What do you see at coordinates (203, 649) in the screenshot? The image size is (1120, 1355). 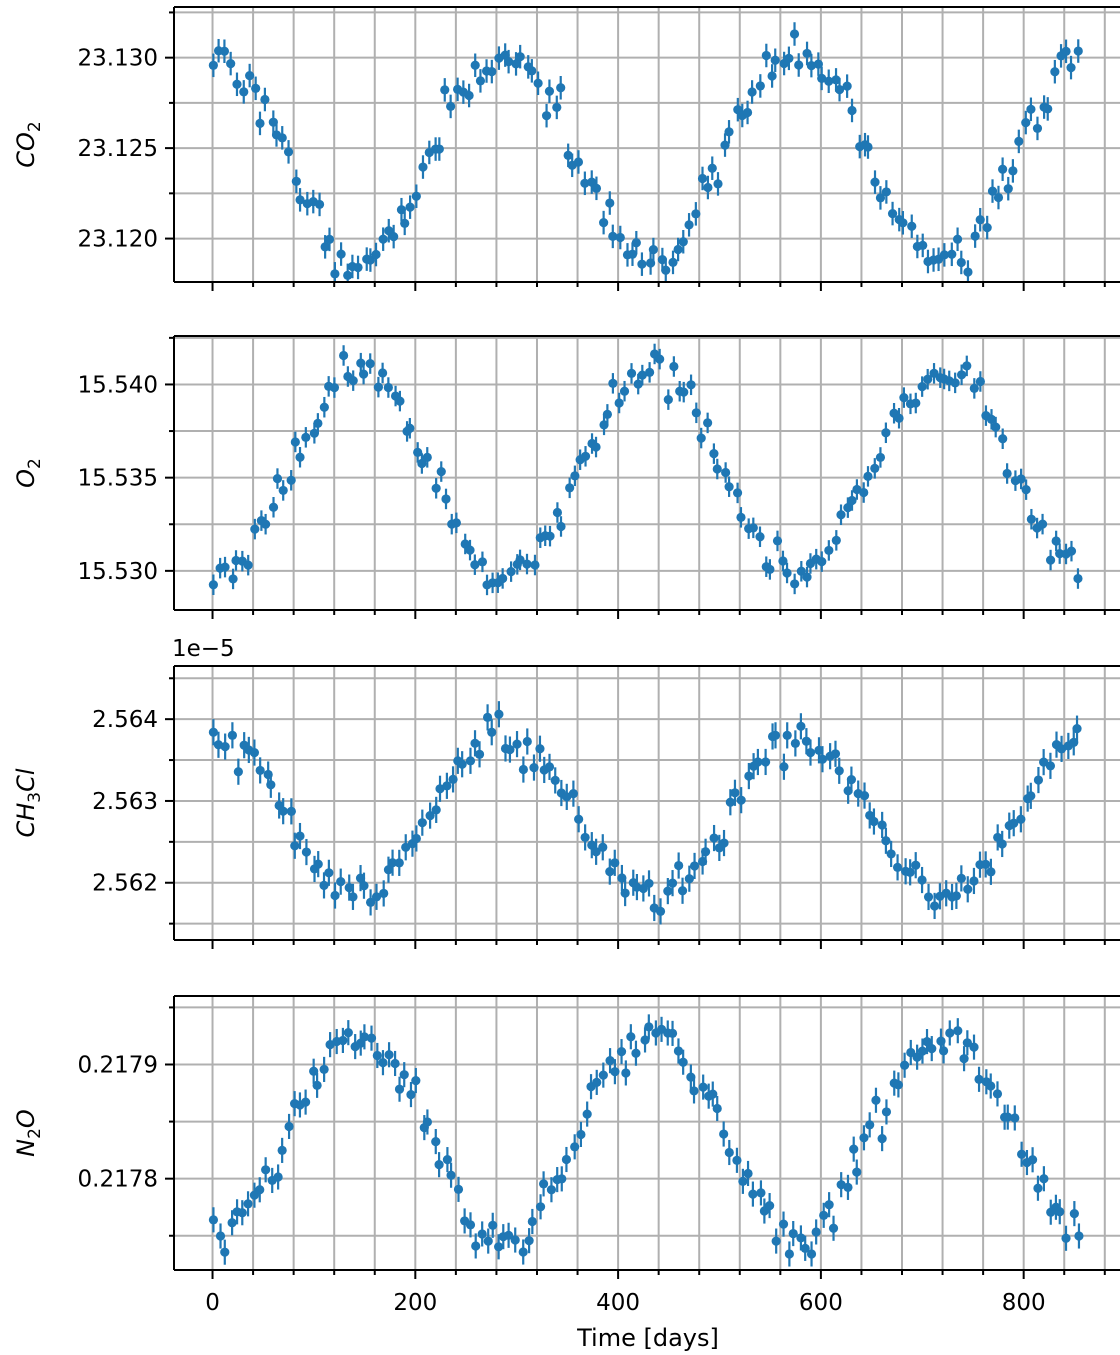 I see `offset-text: 1e−5` at bounding box center [203, 649].